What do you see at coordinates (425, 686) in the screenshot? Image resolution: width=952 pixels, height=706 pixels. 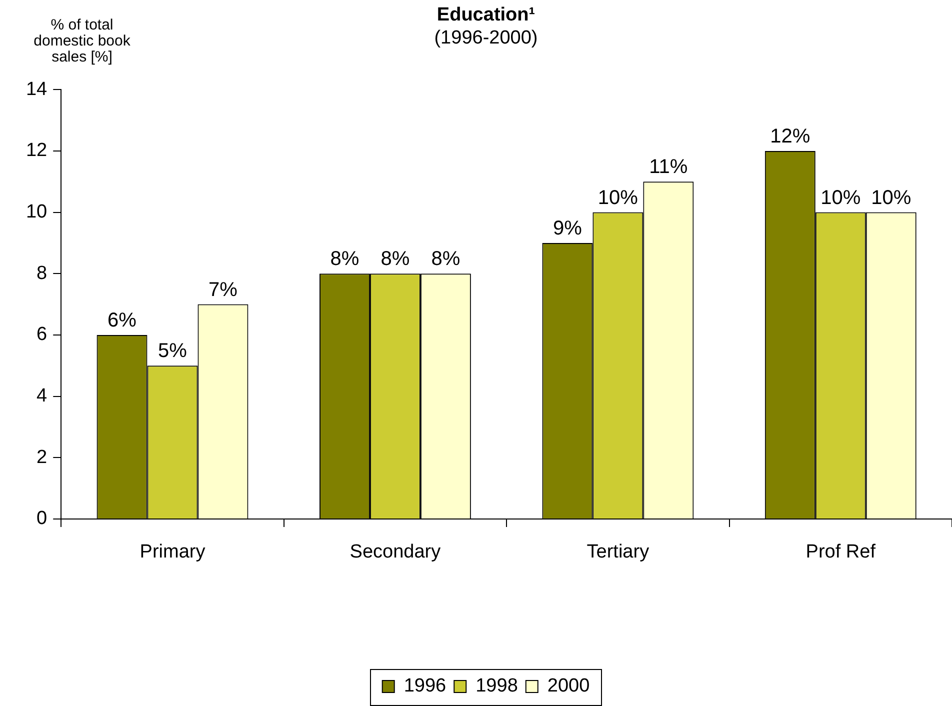 I see `legend-label: 1996` at bounding box center [425, 686].